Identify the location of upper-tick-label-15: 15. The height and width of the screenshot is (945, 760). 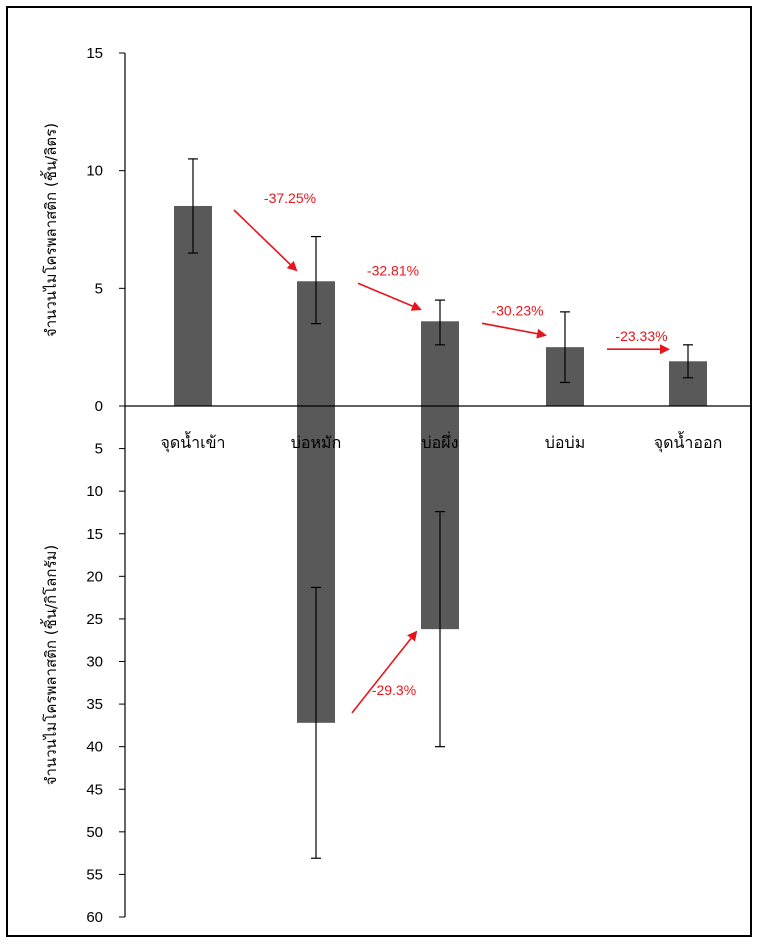
(94, 53).